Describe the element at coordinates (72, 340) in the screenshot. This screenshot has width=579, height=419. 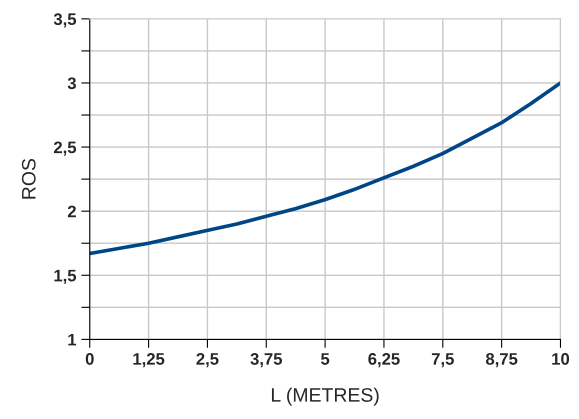
I see `y-tick-label: 1` at that location.